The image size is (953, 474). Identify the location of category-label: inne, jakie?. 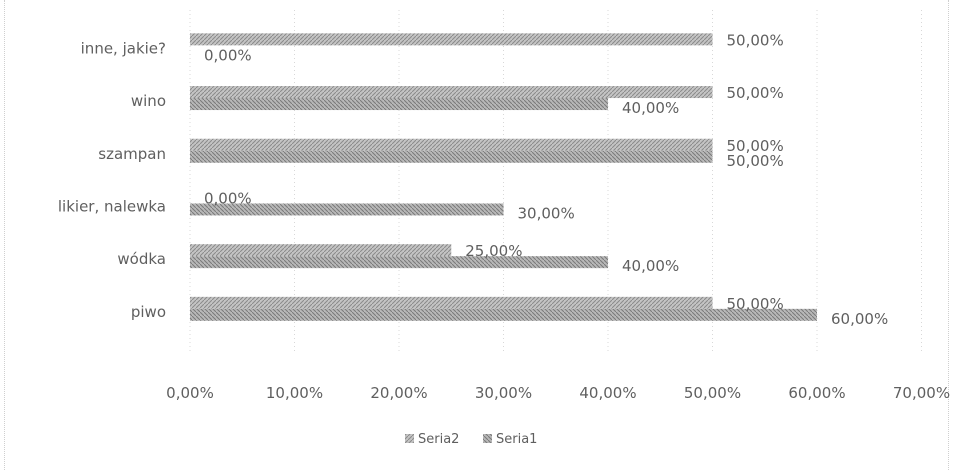
(123, 48).